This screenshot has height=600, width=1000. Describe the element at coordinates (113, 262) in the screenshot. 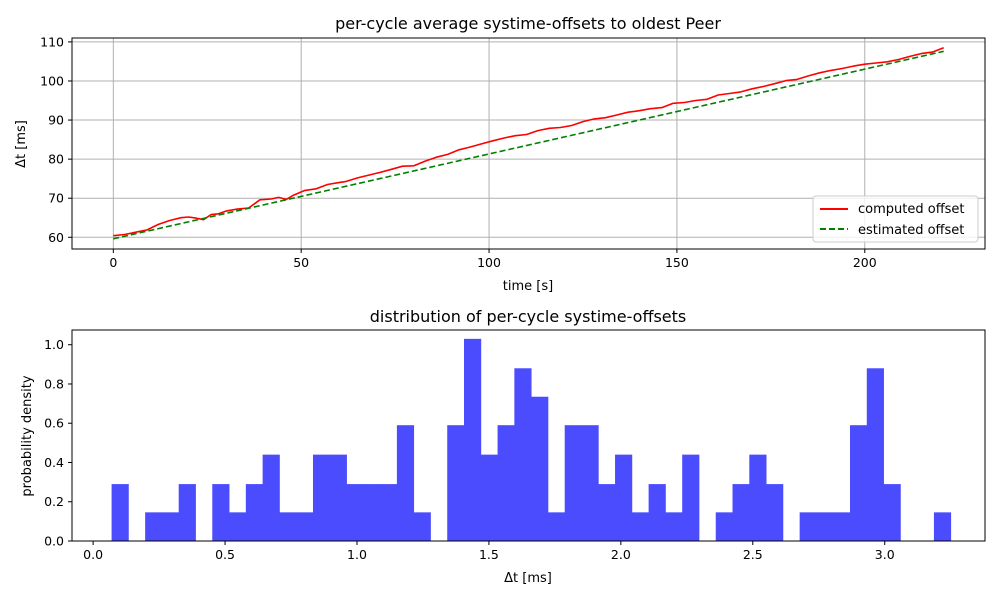

I see `top-x-tick-label: 0` at that location.